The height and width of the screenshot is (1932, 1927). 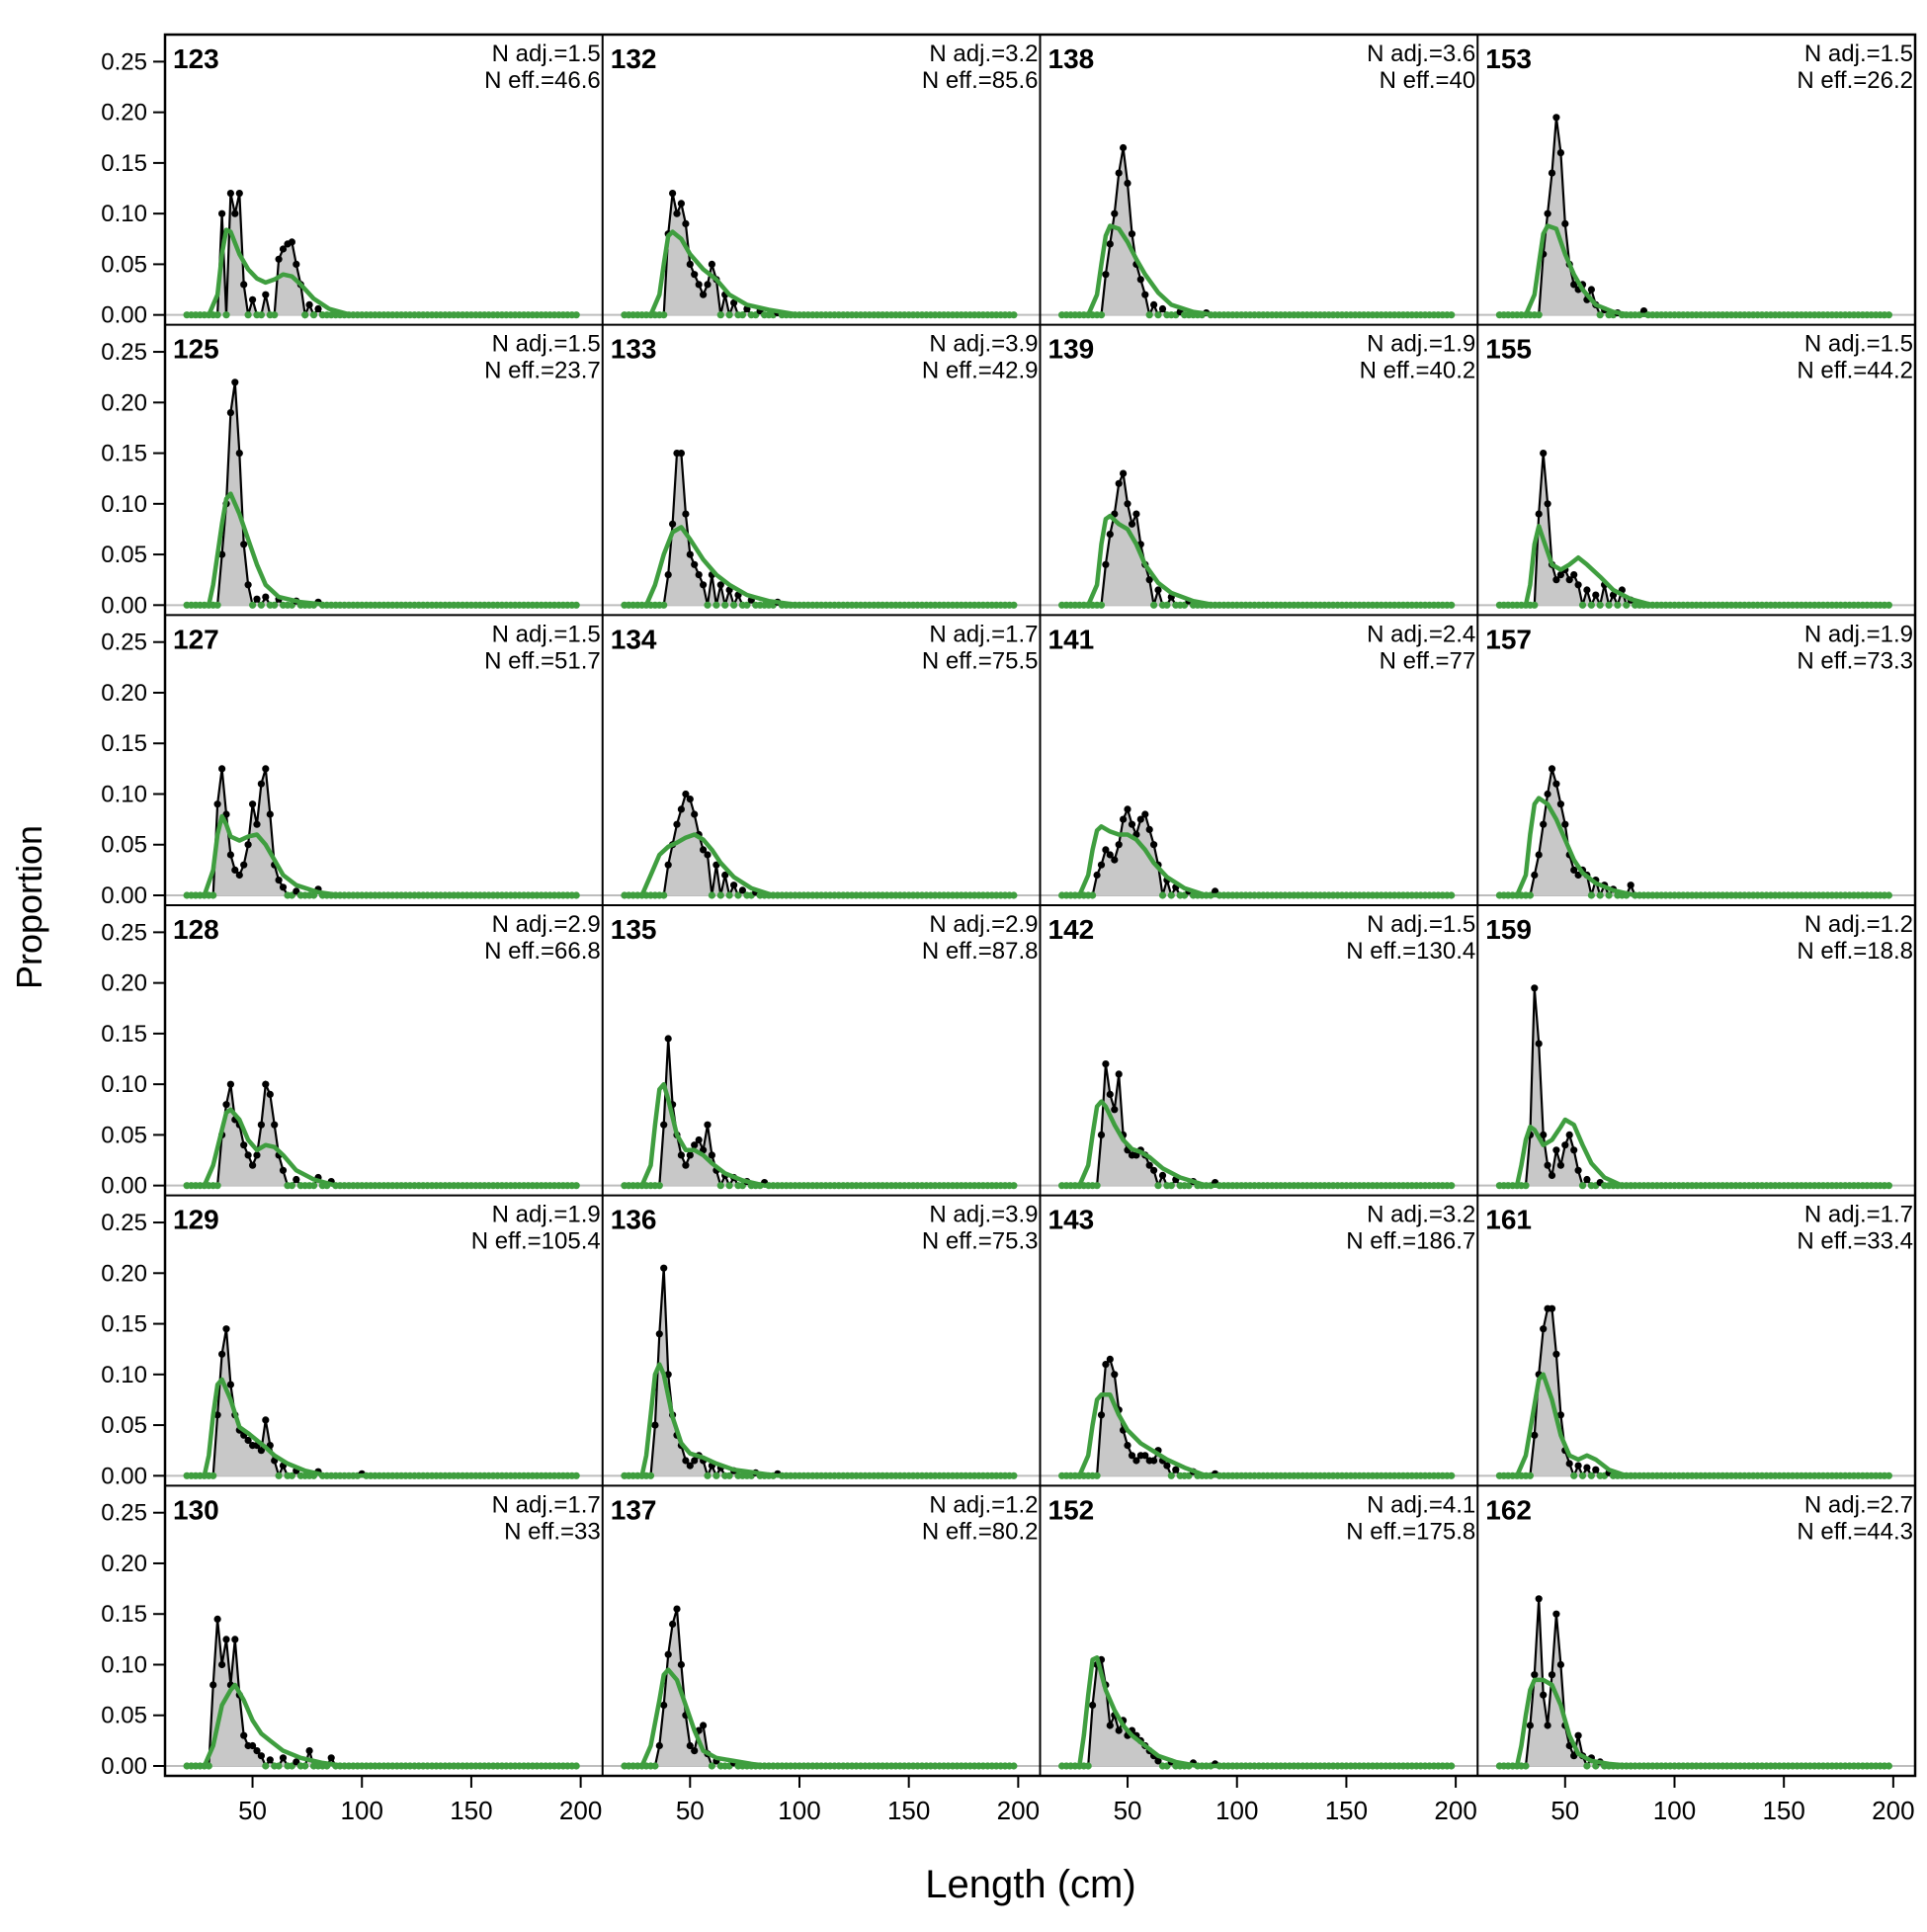 I want to click on panel-label: 134, so click(x=634, y=639).